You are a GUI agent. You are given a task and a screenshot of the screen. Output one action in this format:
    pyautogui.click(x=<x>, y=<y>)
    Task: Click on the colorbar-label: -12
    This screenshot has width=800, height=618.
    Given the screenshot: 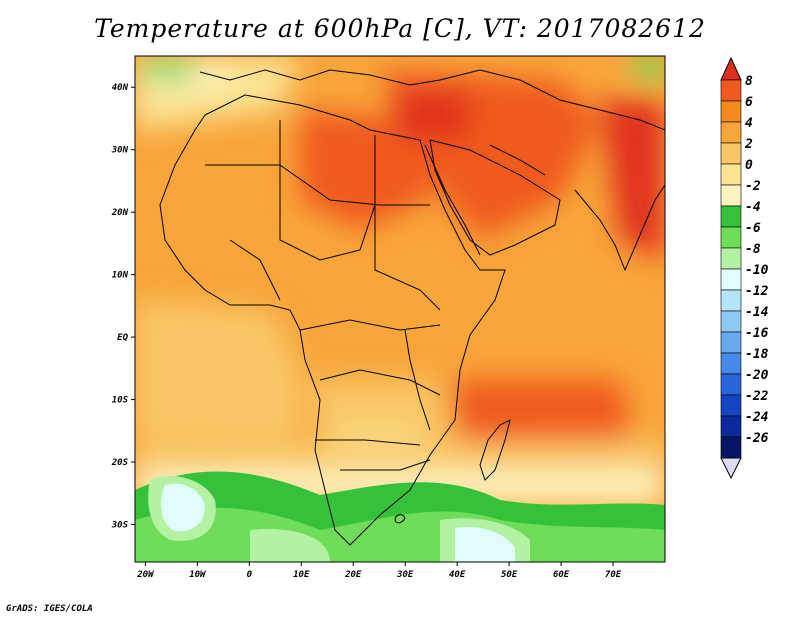 What is the action you would take?
    pyautogui.click(x=757, y=291)
    